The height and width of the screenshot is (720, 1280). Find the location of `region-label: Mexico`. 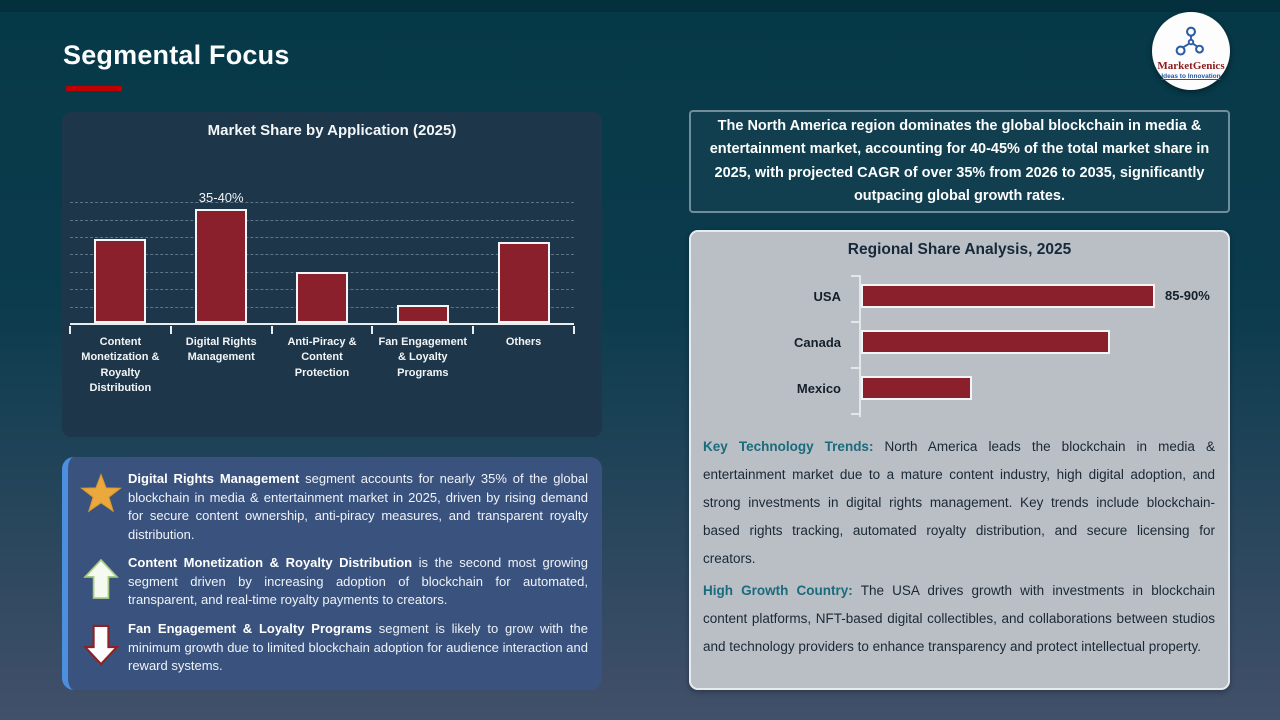

region-label: Mexico is located at coordinates (818, 388).